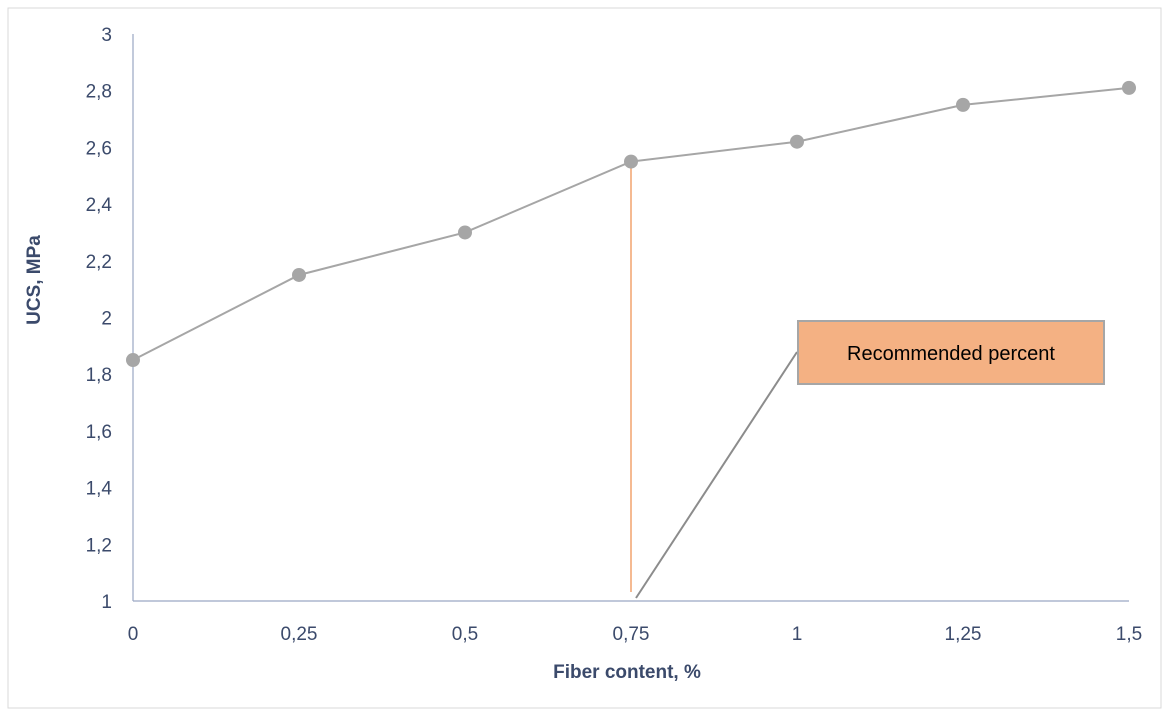 This screenshot has height=716, width=1169. I want to click on y-tick-label: 2,4, so click(99, 205).